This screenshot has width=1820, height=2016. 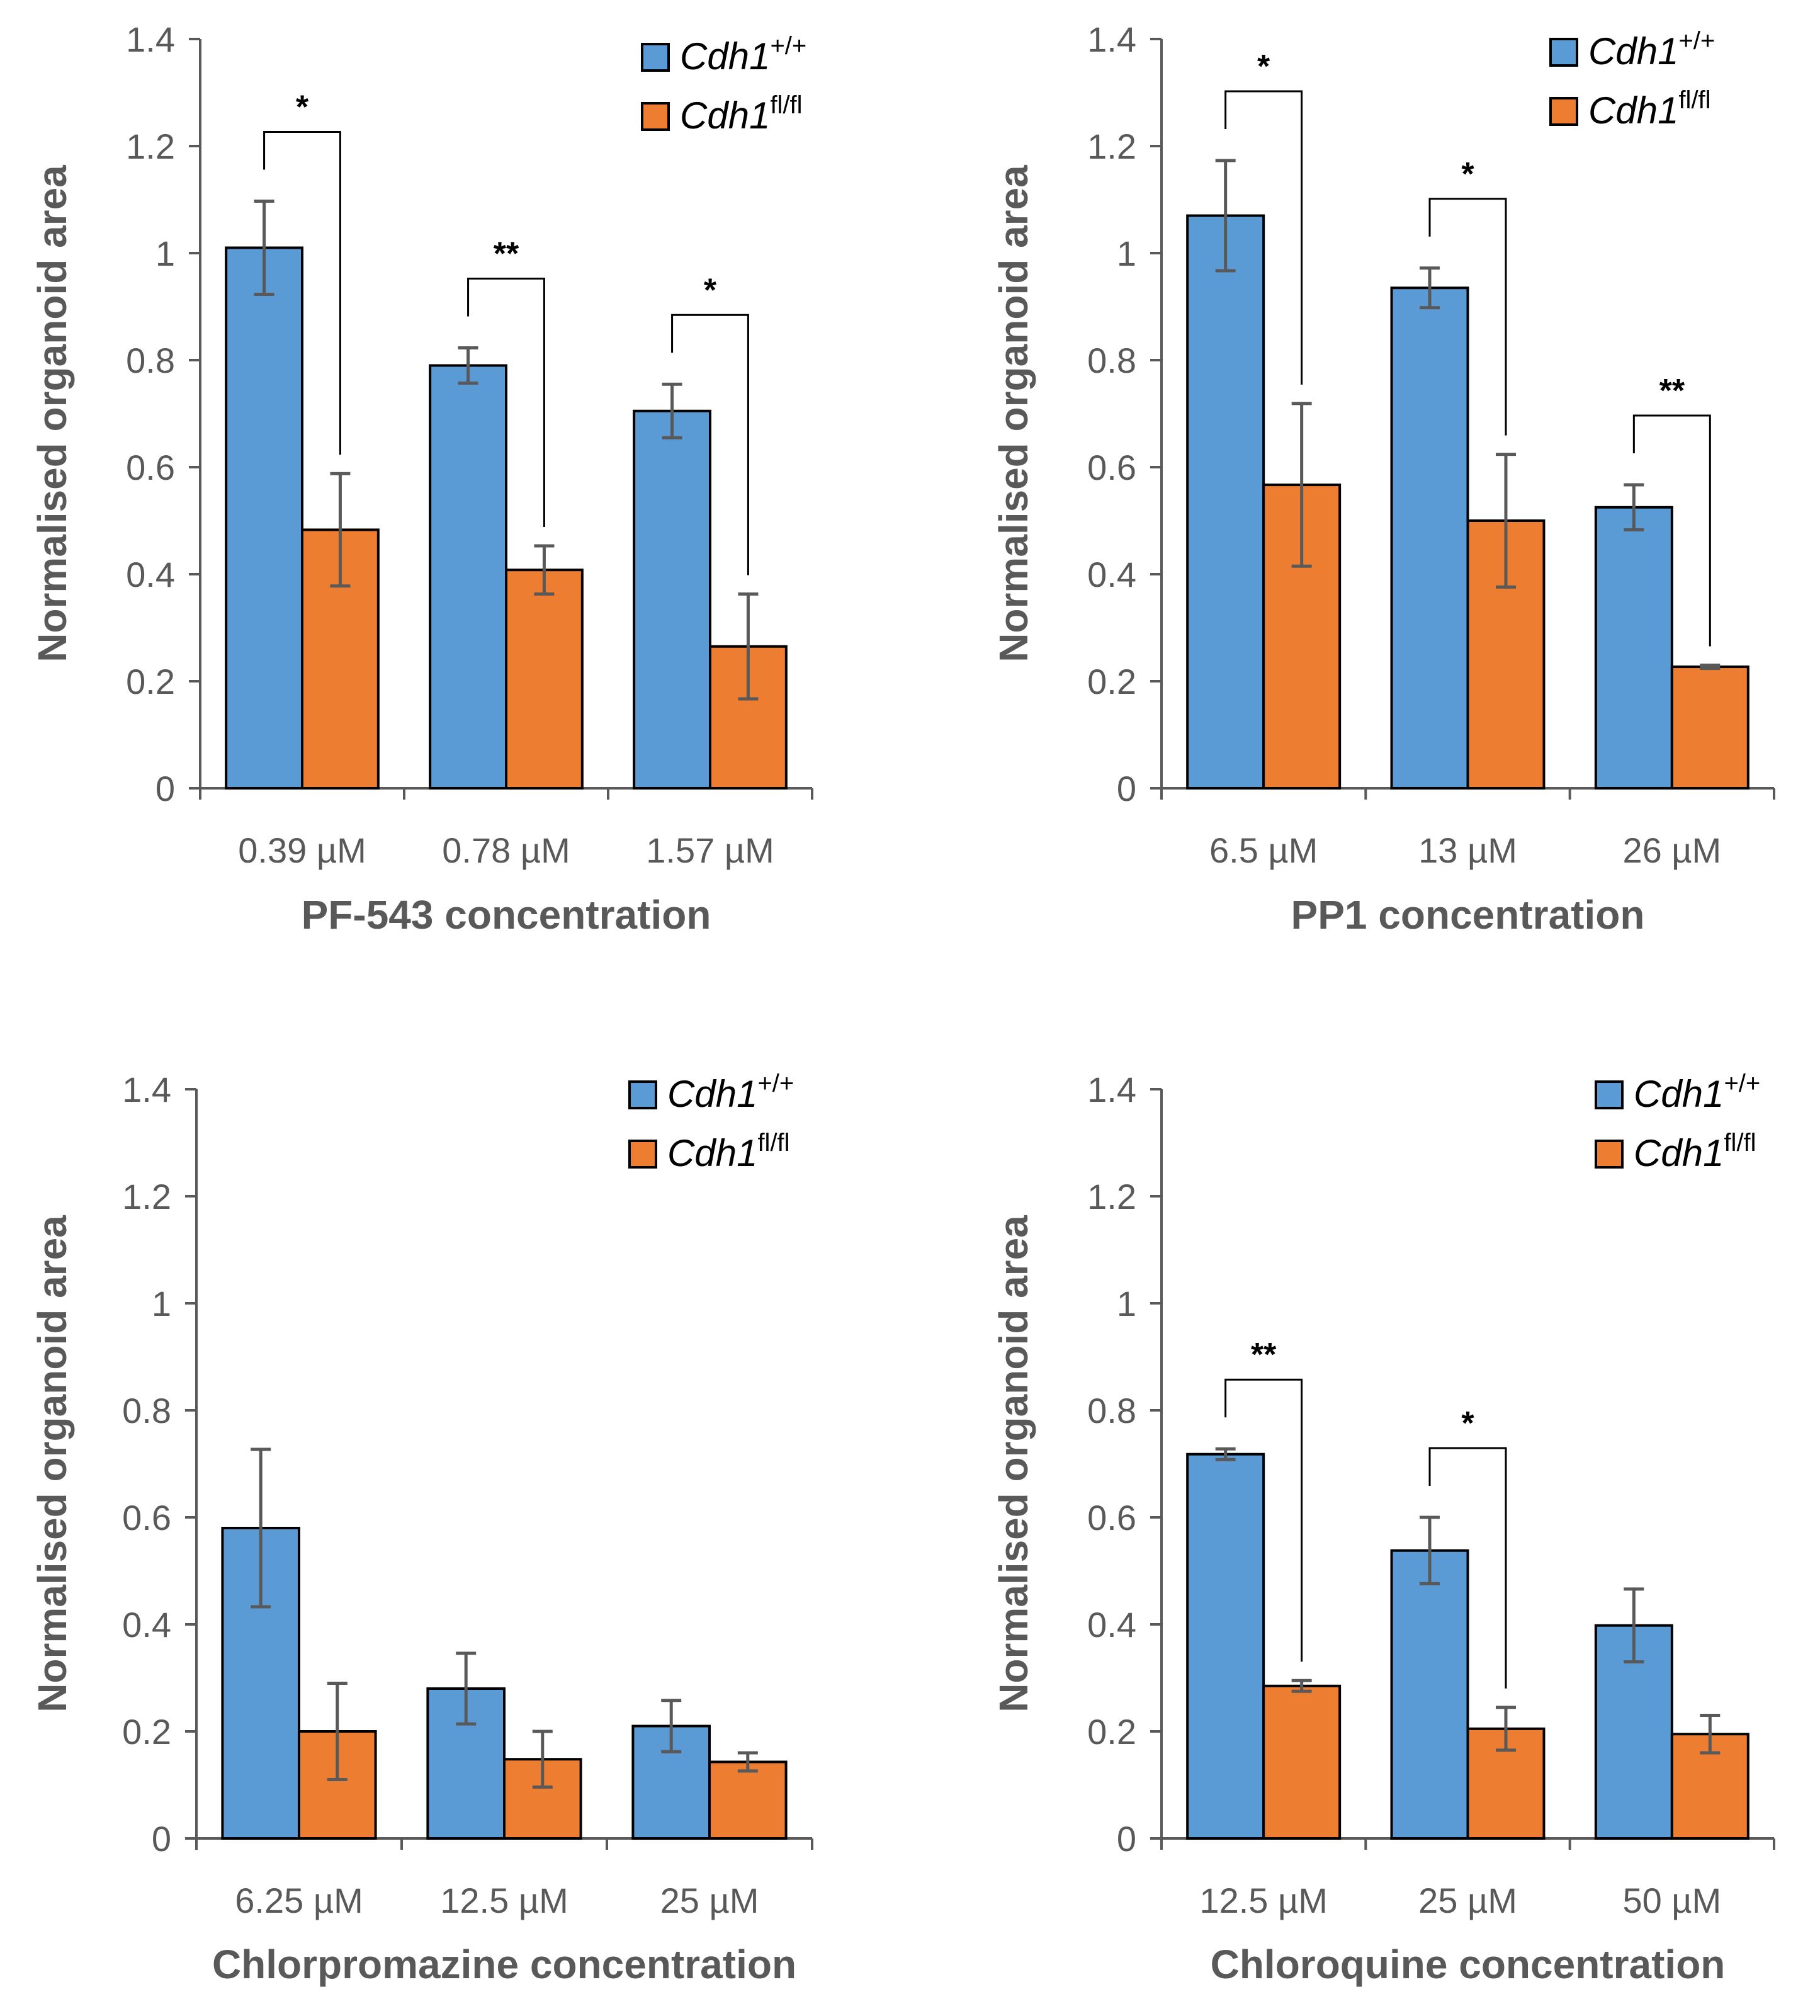 What do you see at coordinates (1467, 1900) in the screenshot?
I see `x-category-label: 25 µM` at bounding box center [1467, 1900].